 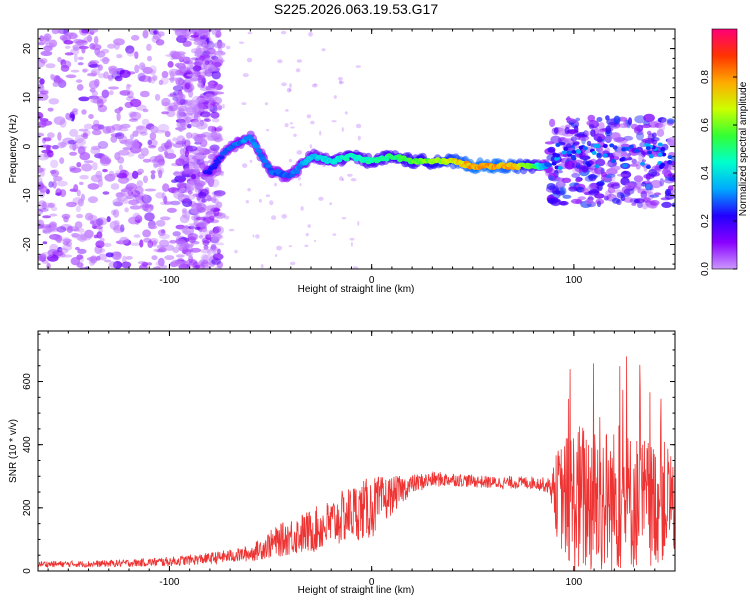 What do you see at coordinates (705, 269) in the screenshot?
I see `colorbar-tick-label: 0.0` at bounding box center [705, 269].